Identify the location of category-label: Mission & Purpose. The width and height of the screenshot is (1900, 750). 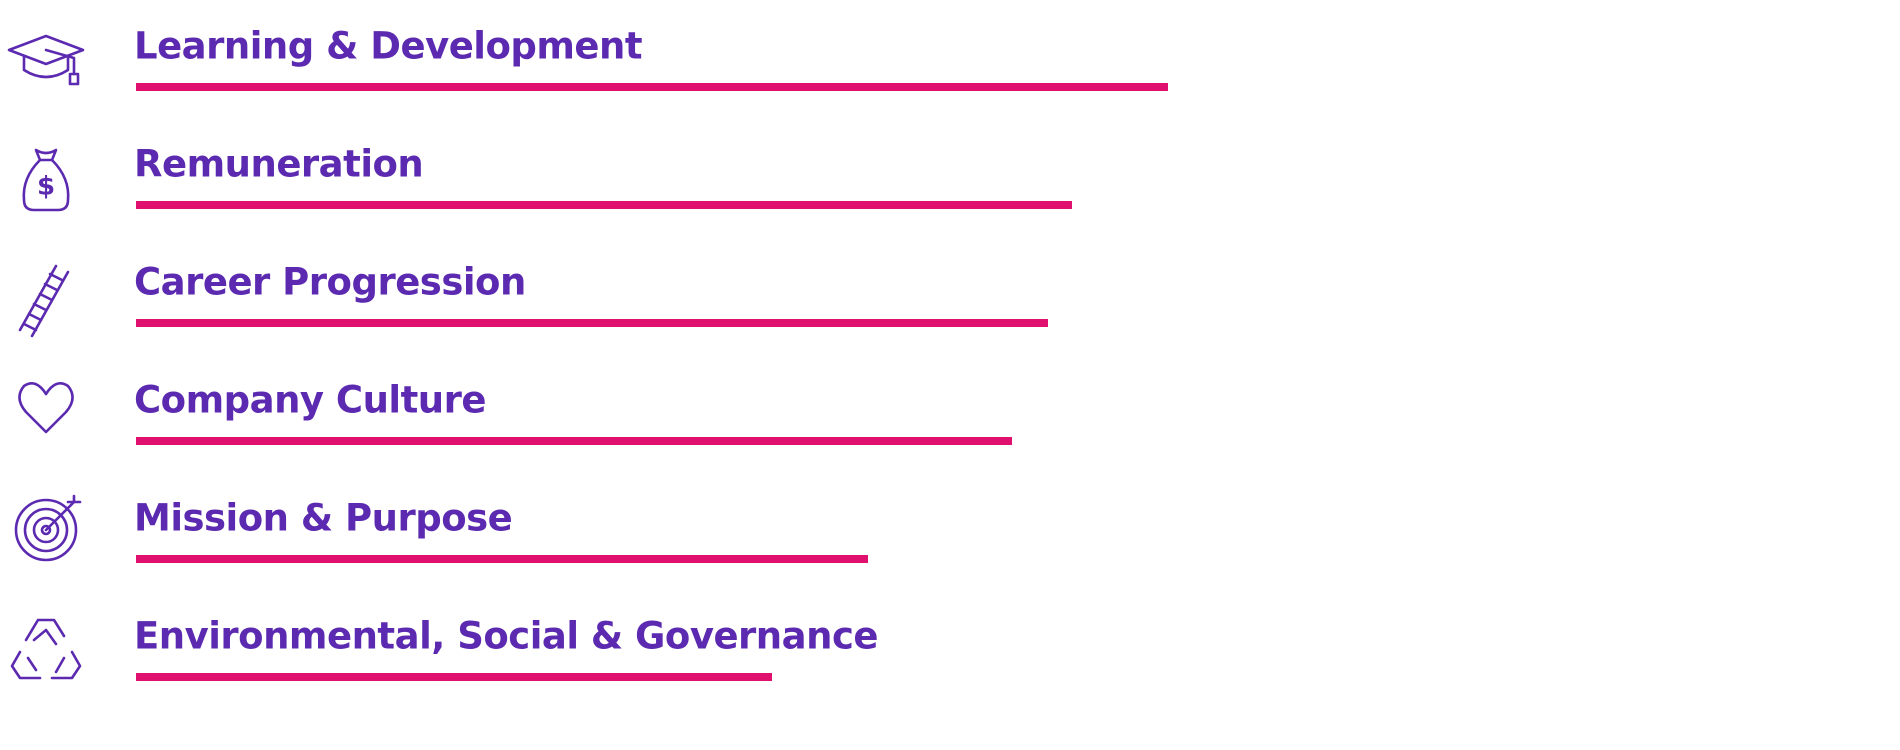
(323, 518).